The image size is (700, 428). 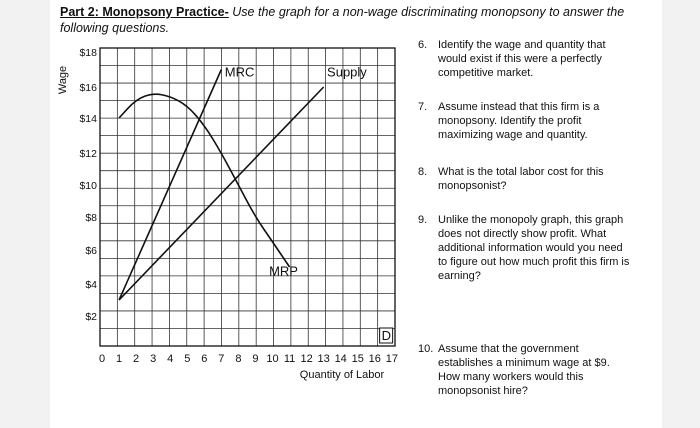 I want to click on x-tick-label: 17, so click(x=392, y=359).